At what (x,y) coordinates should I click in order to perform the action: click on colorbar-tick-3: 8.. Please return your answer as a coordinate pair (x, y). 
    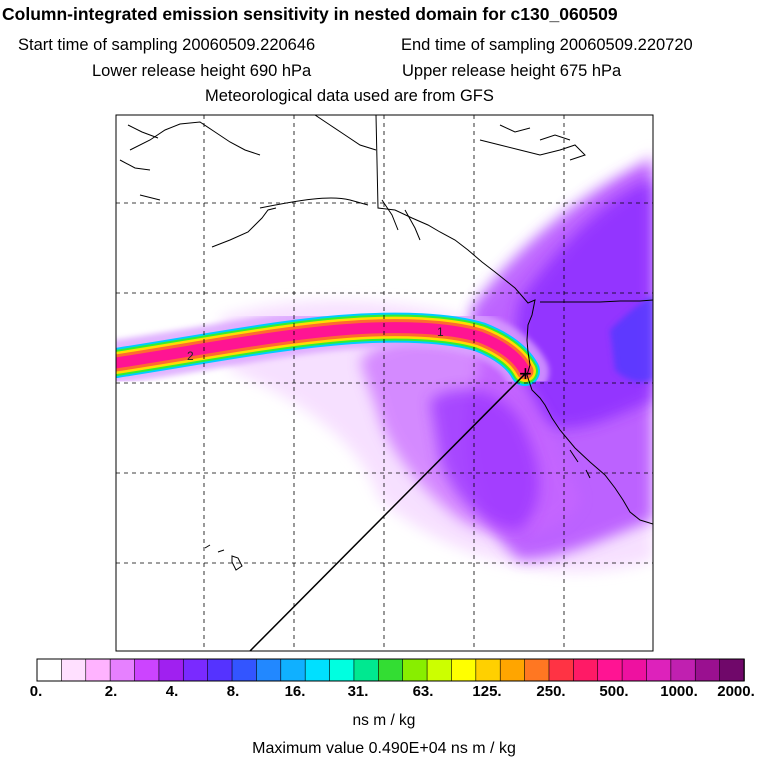
    Looking at the image, I should click on (233, 691).